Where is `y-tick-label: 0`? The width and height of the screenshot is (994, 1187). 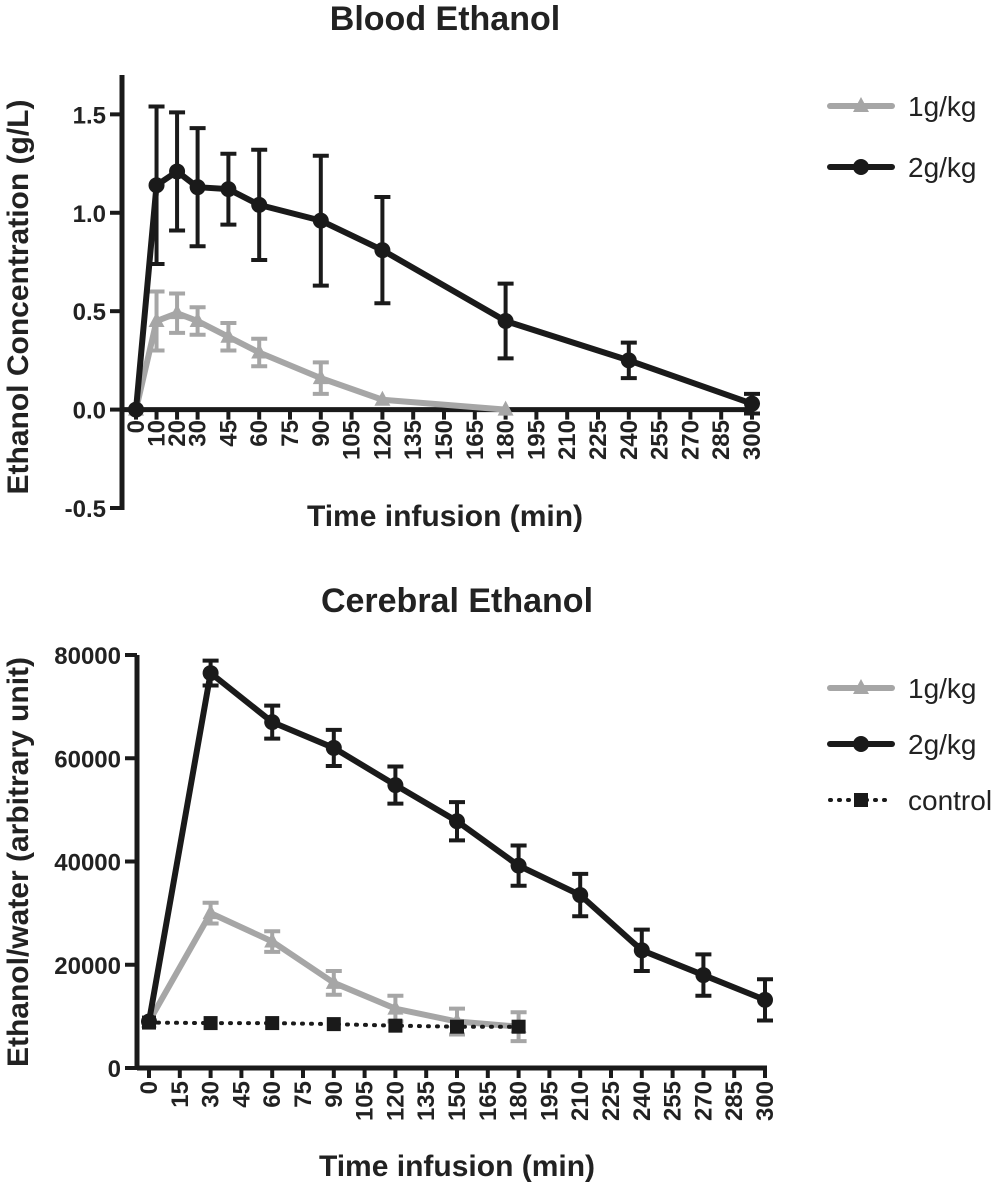 y-tick-label: 0 is located at coordinates (114, 1069).